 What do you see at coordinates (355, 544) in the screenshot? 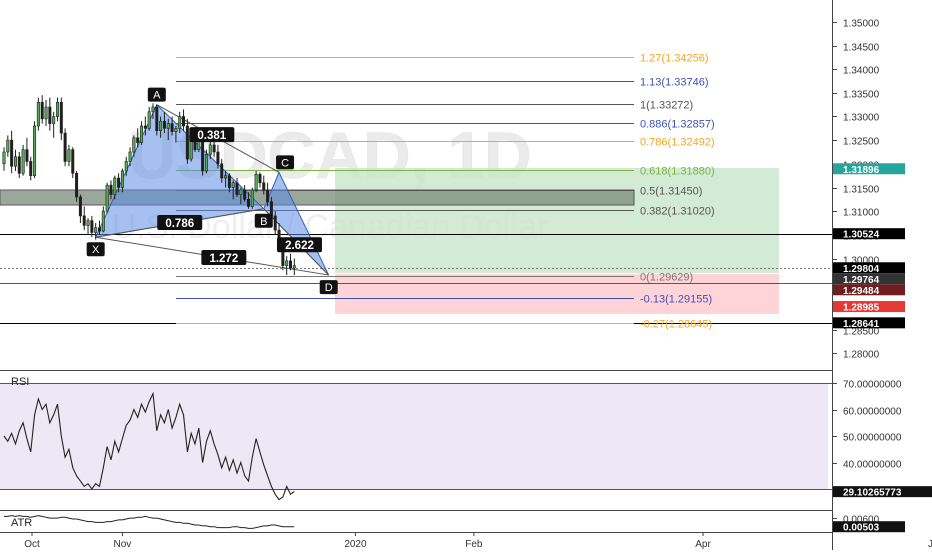
I see `time-label-2020: 2020` at bounding box center [355, 544].